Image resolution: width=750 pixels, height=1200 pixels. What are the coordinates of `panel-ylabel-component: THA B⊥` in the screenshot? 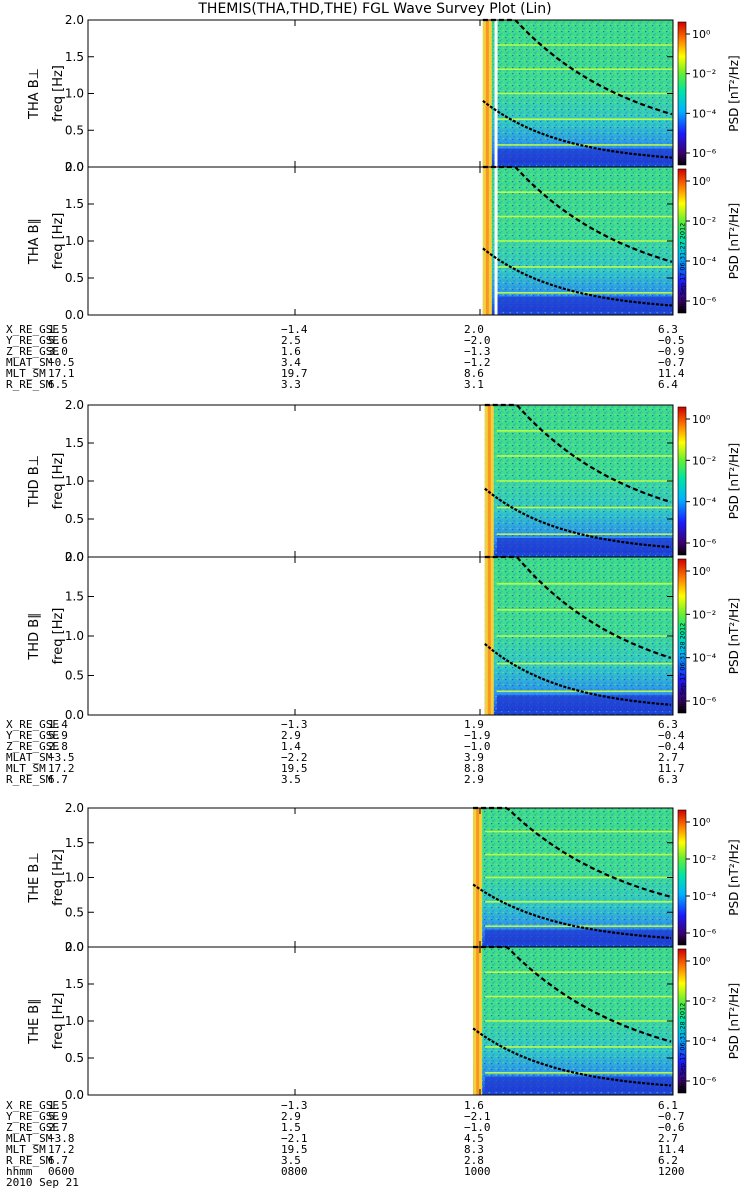 It's located at (34, 94).